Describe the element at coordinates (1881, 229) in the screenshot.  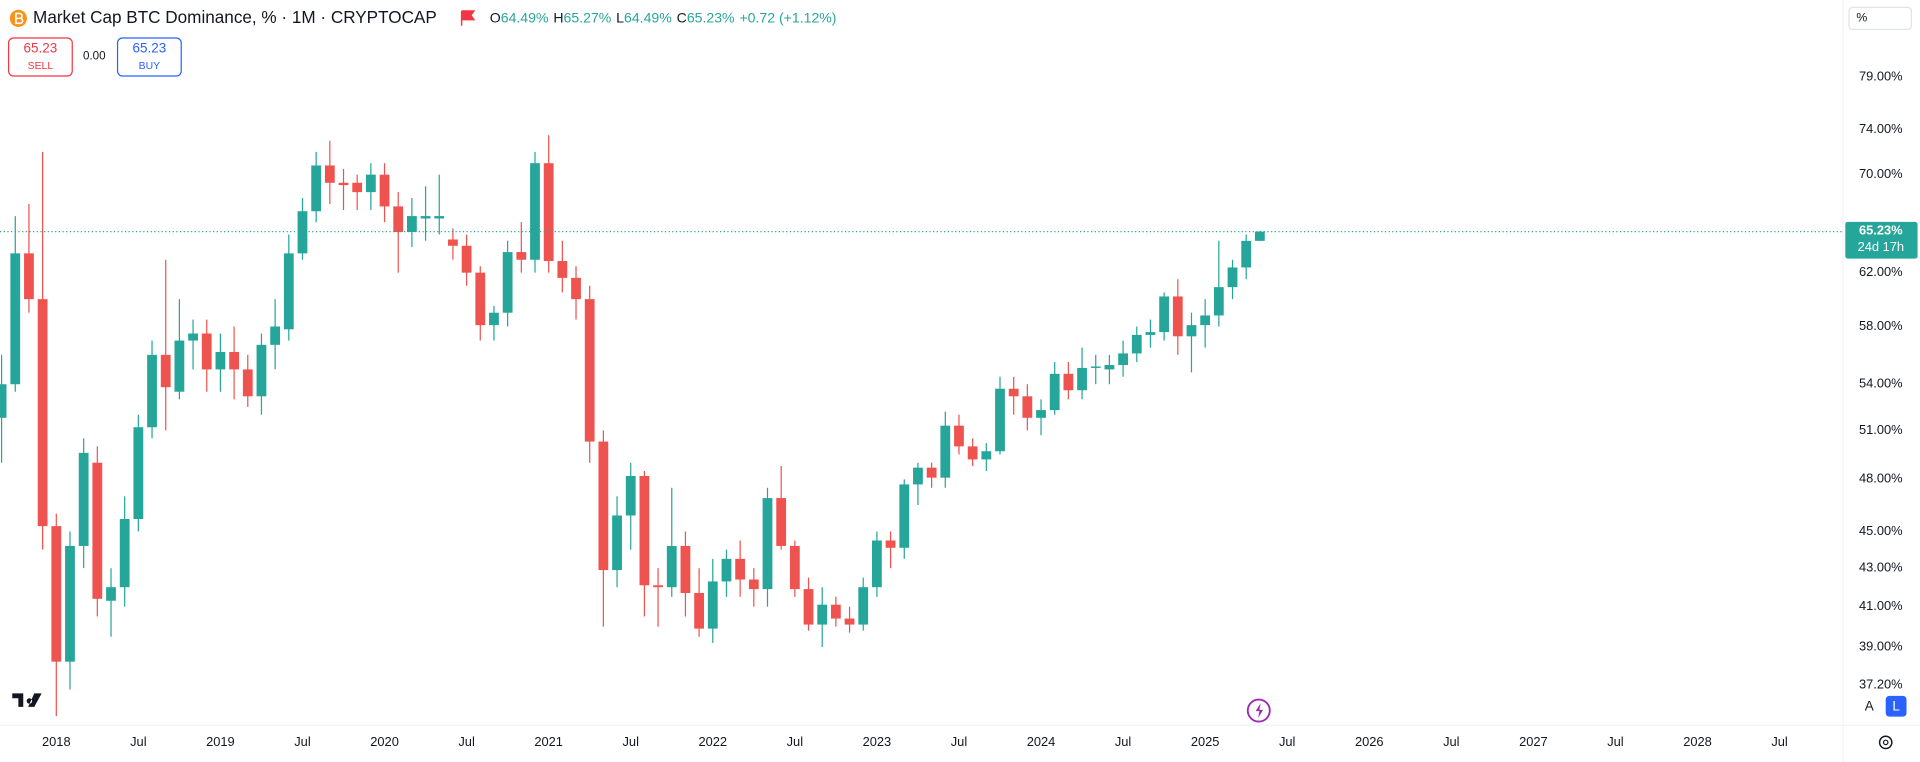
I see `price-label: 65.23%` at that location.